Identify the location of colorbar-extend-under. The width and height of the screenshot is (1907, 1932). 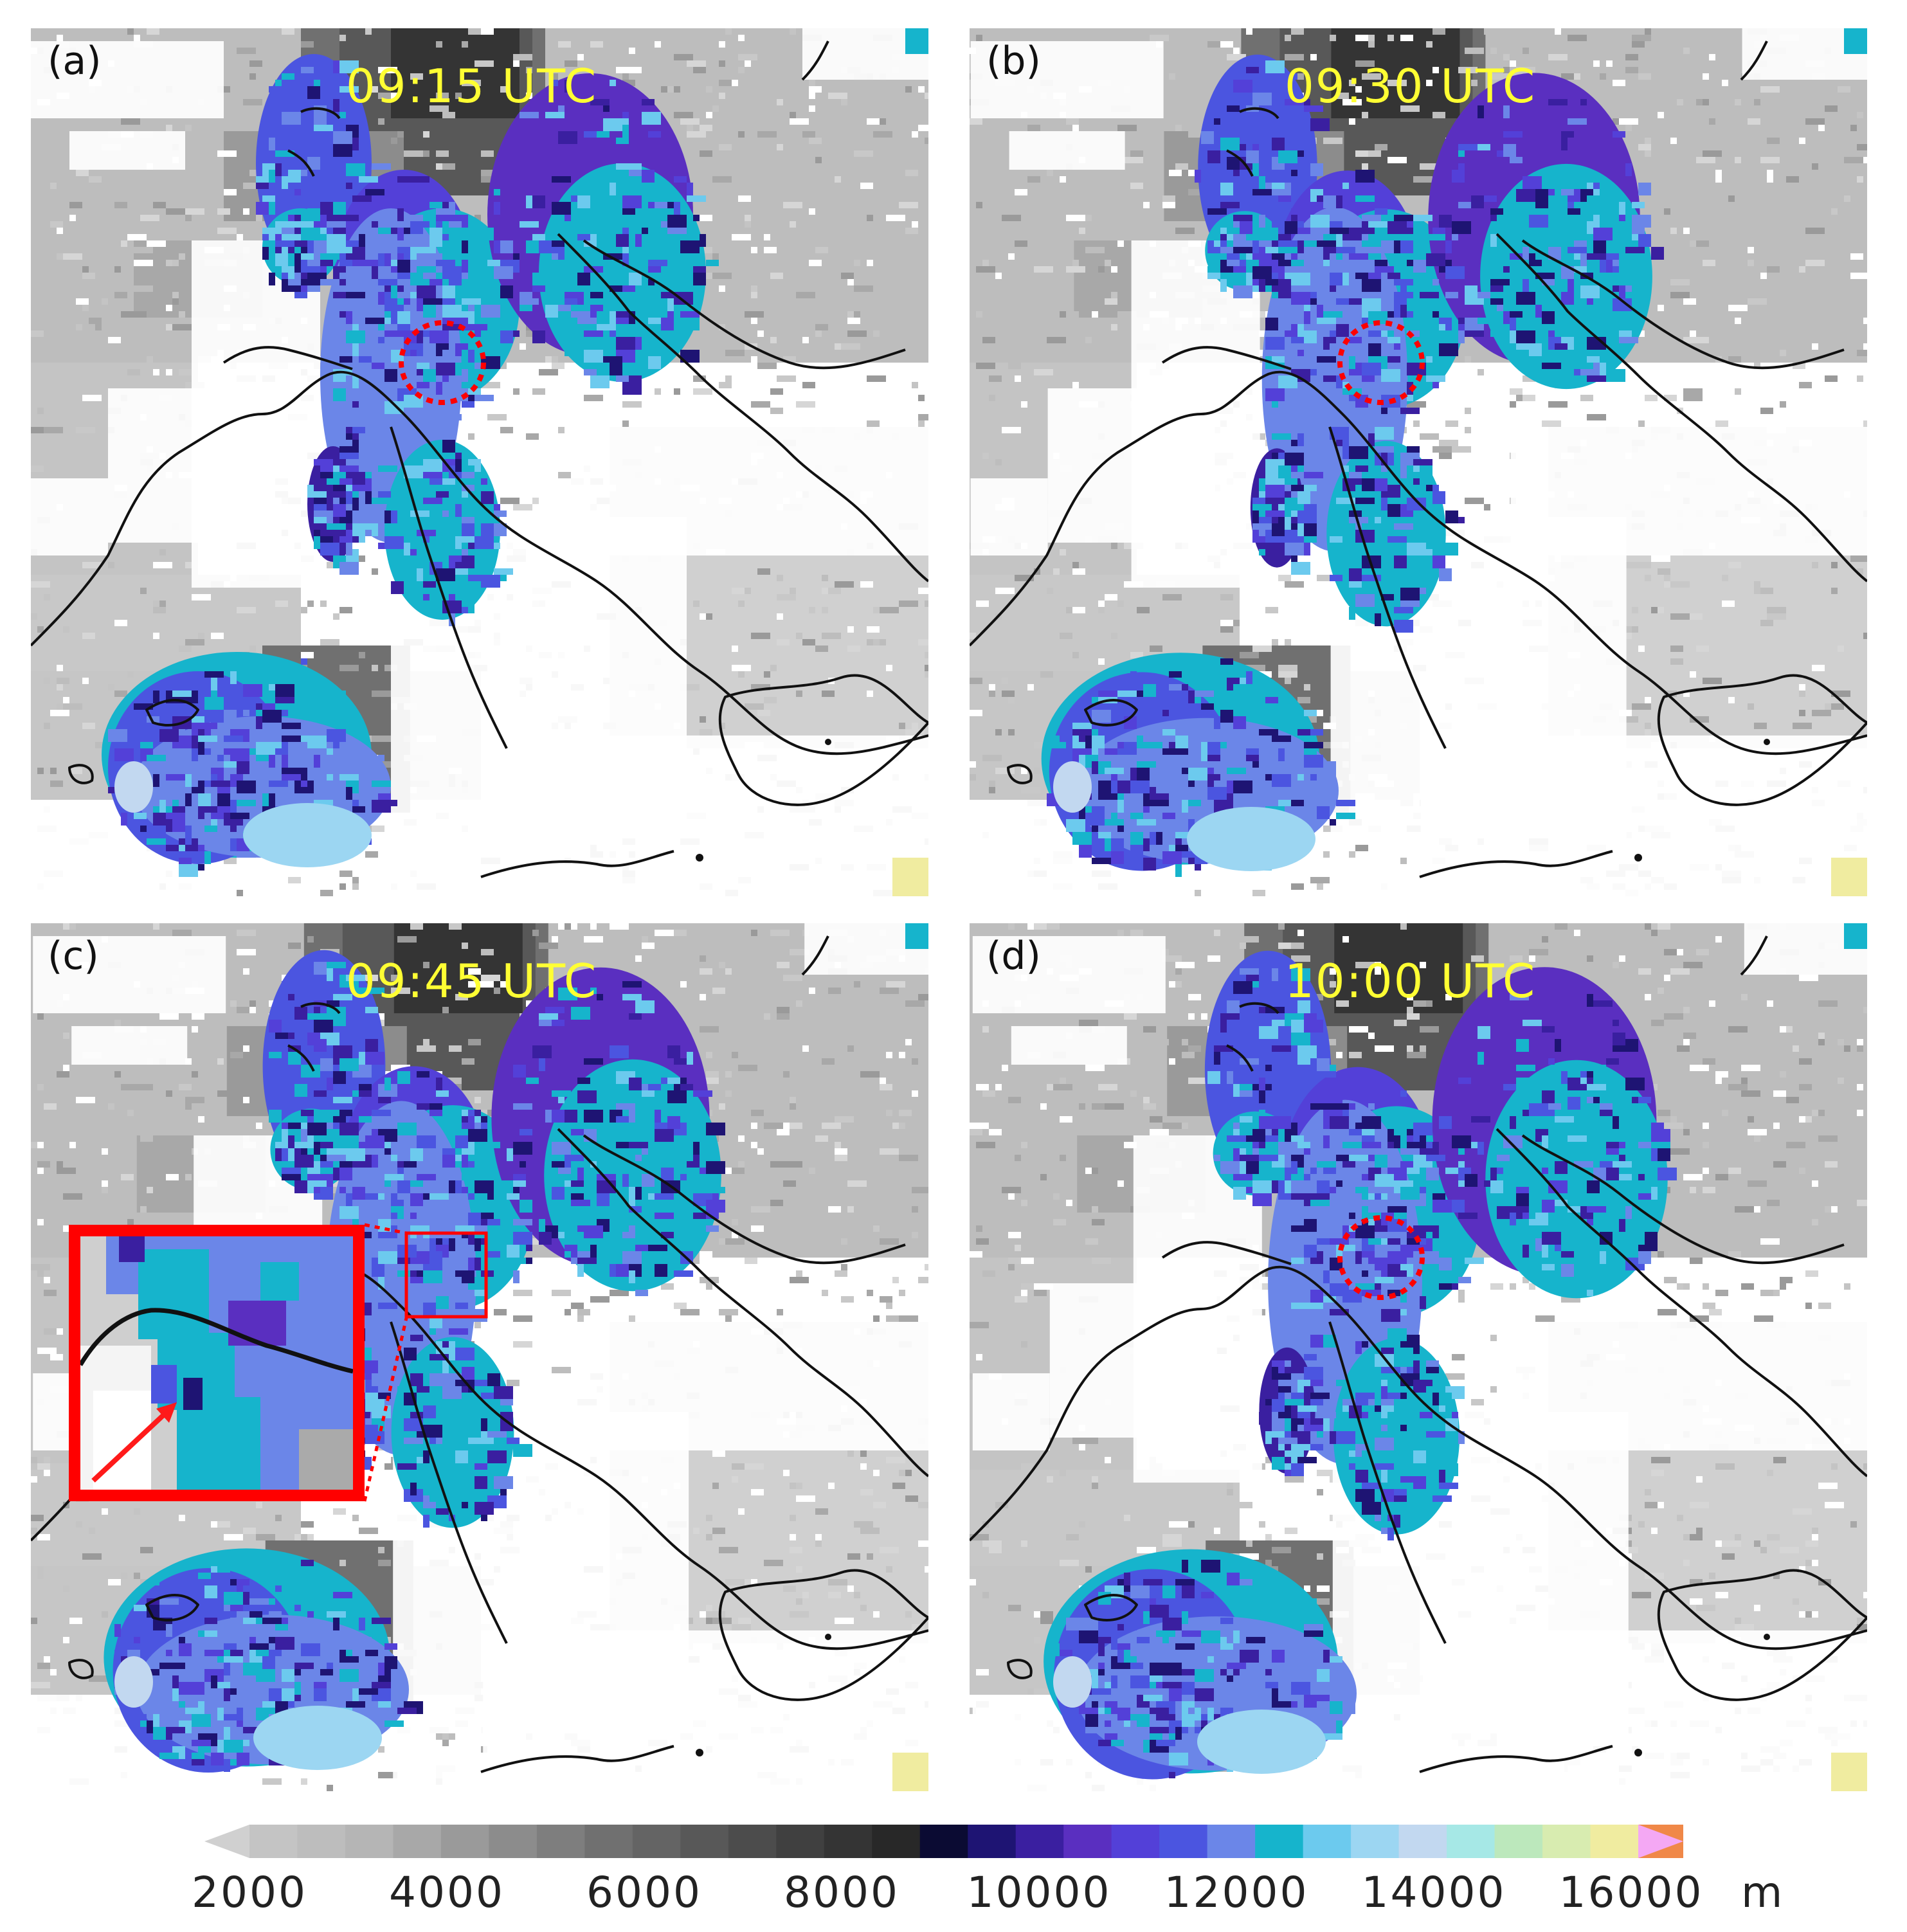
(226, 1841).